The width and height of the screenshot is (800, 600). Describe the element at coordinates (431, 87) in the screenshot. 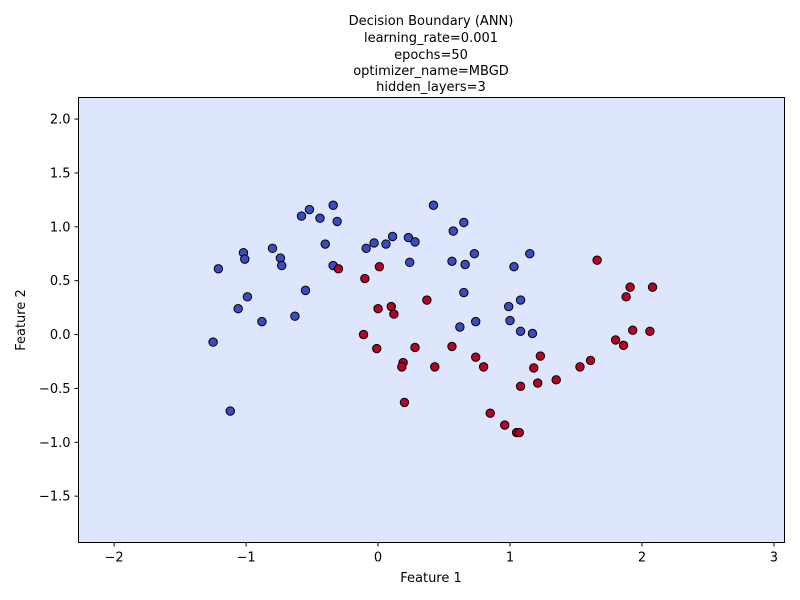

I see `chart-title-line-5: hidden_layers=3` at that location.